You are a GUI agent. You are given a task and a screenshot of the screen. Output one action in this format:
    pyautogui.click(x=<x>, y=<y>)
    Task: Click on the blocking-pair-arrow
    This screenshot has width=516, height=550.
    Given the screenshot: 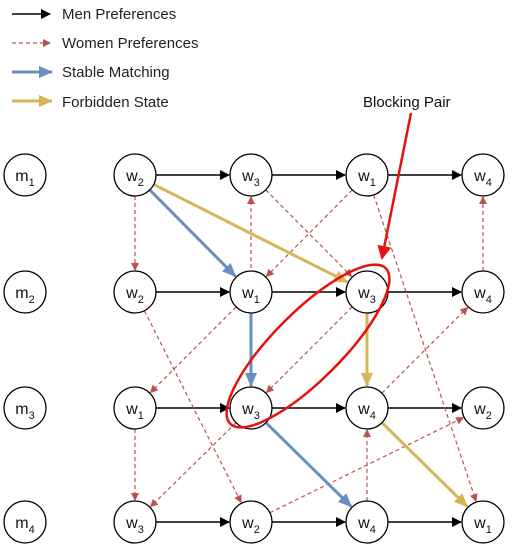 What is the action you would take?
    pyautogui.click(x=395, y=186)
    